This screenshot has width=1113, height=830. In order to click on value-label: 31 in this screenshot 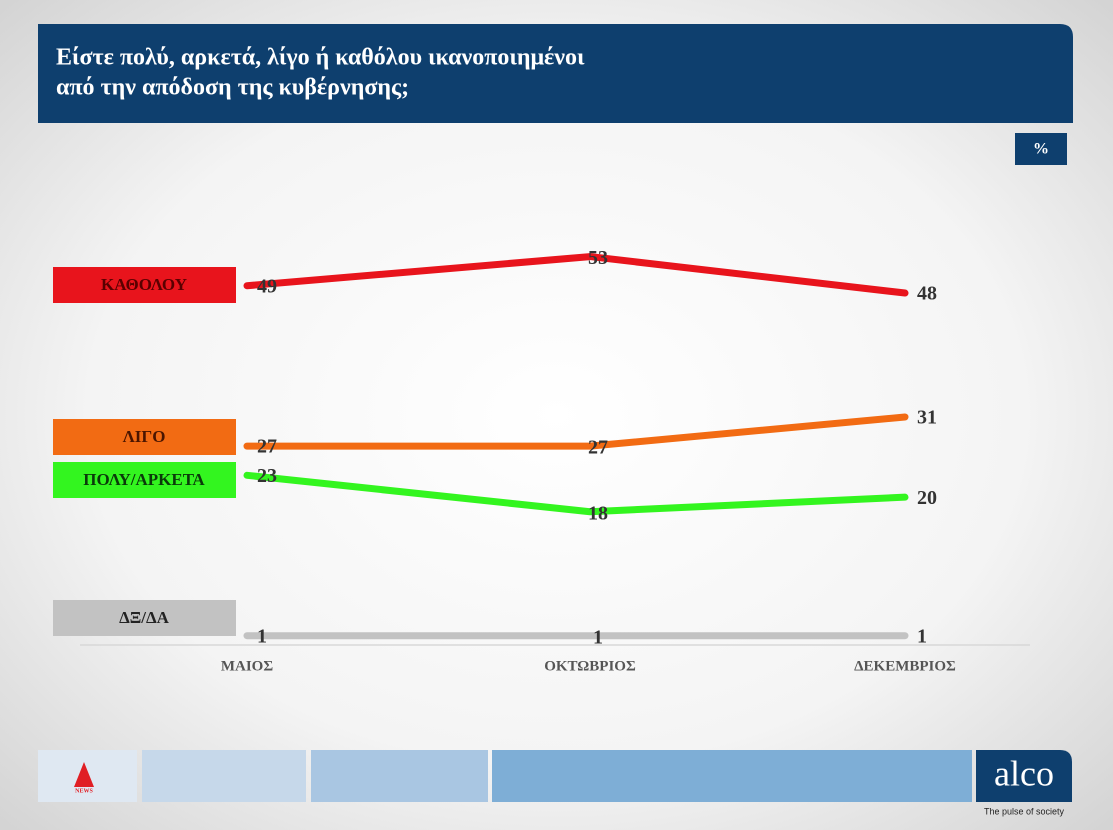, I will do `click(927, 418)`.